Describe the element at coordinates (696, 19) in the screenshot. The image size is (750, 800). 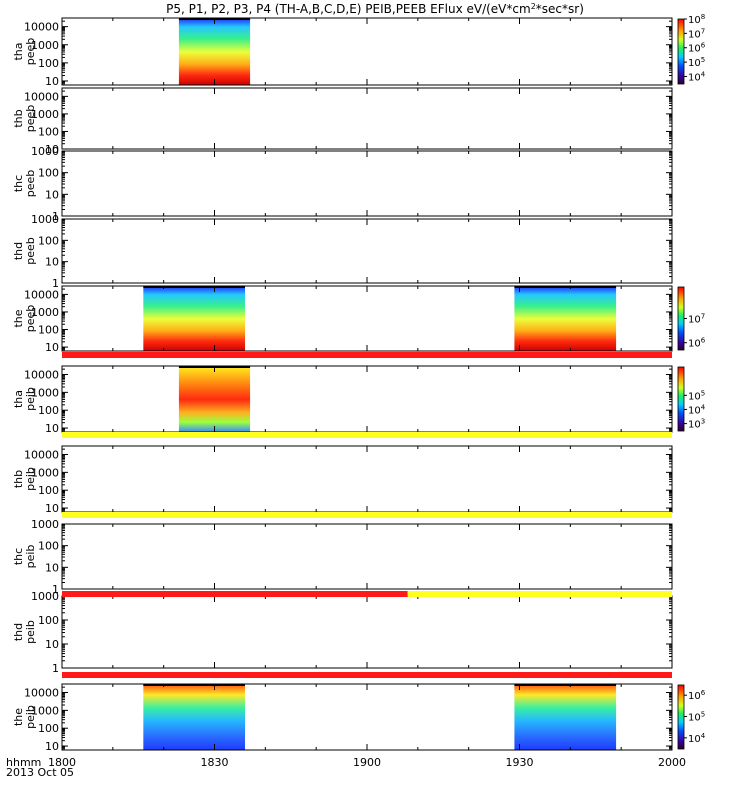
I see `colorbar-label: 10⁸` at that location.